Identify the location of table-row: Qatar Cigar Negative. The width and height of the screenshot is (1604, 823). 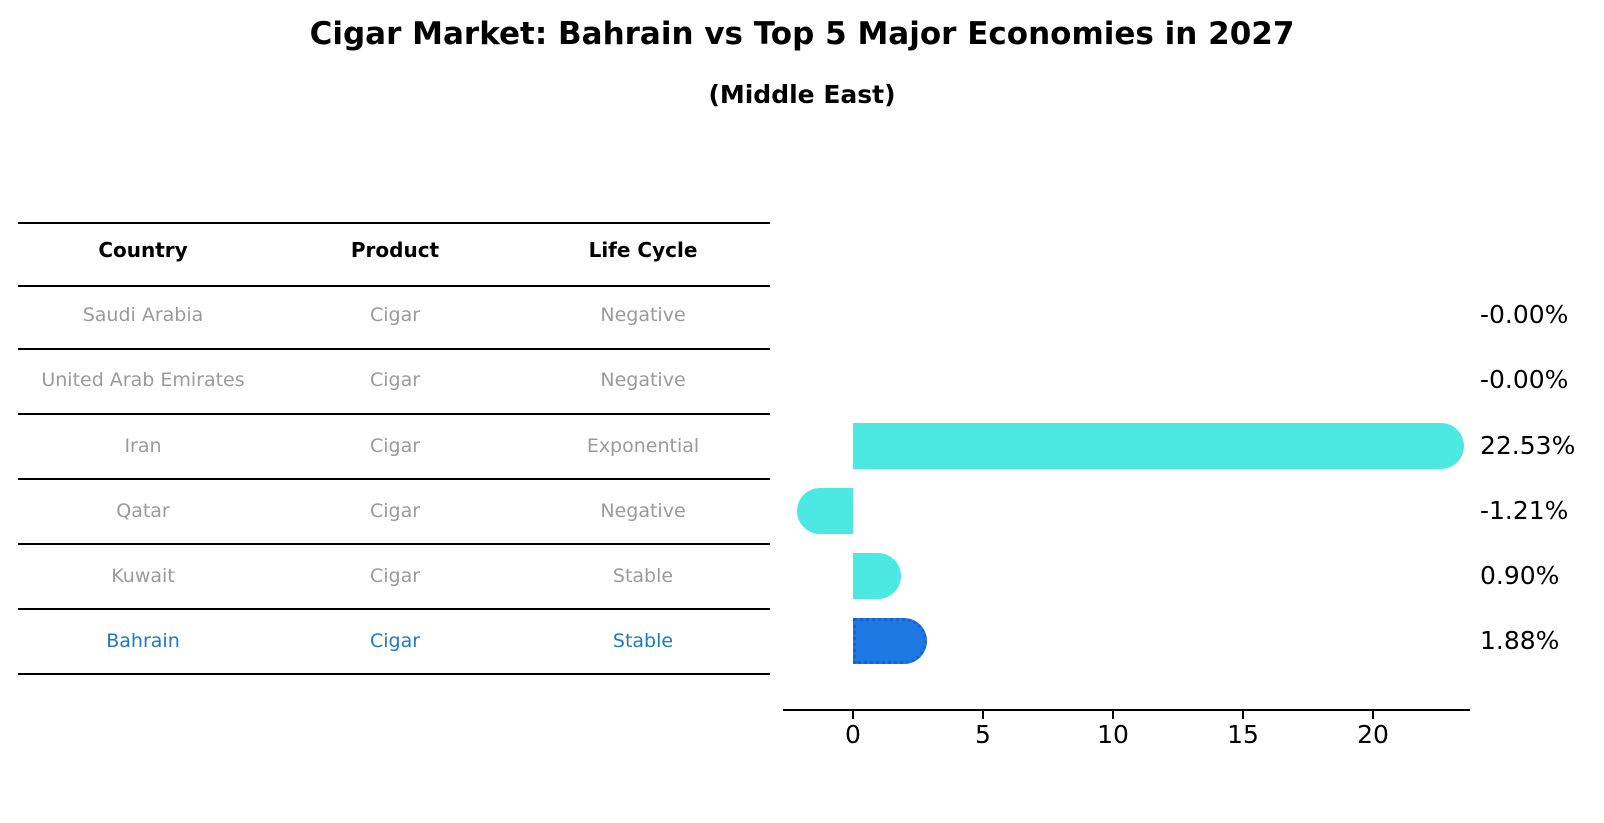
(394, 511).